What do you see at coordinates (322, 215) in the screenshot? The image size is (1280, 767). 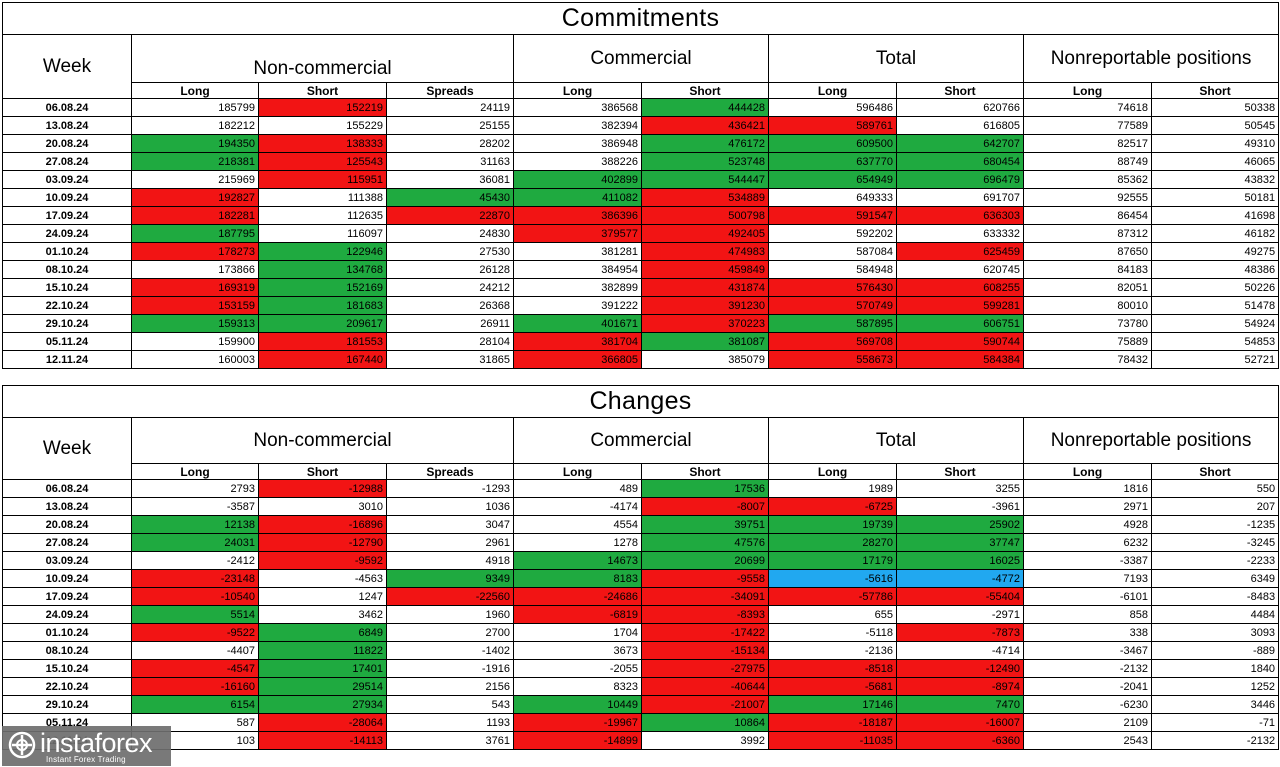 I see `value-cell: 112635` at bounding box center [322, 215].